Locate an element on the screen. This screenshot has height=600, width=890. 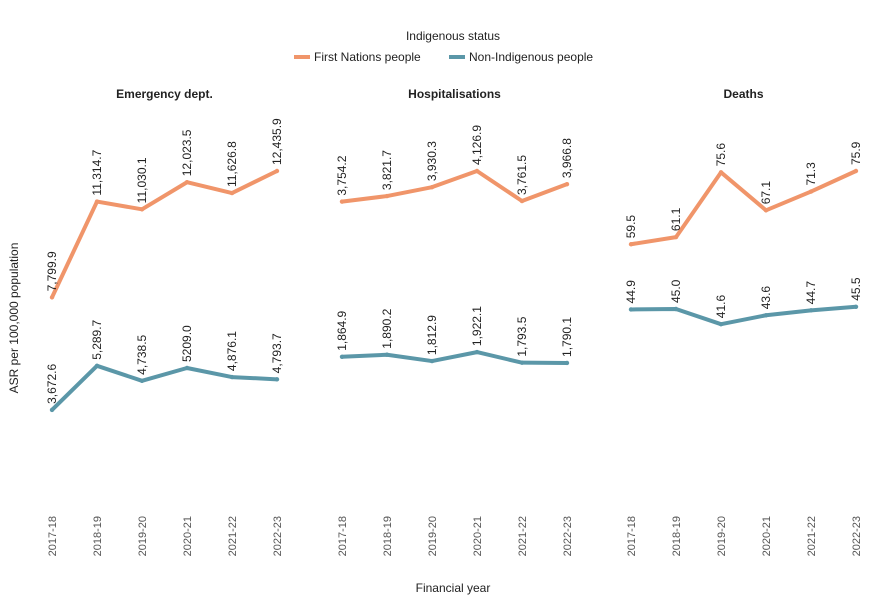
value-label: 59.5 is located at coordinates (631, 227).